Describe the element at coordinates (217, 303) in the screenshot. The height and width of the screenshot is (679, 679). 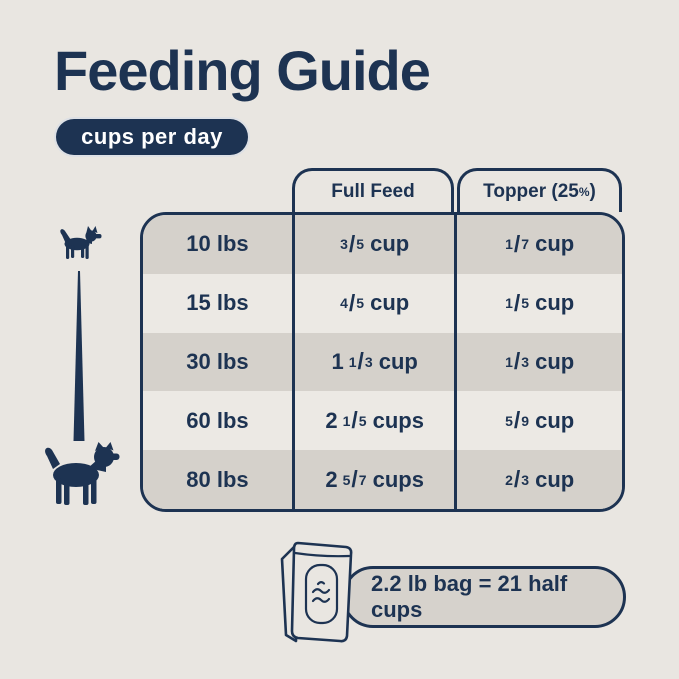
I see `weight-cell: 15 lbs` at that location.